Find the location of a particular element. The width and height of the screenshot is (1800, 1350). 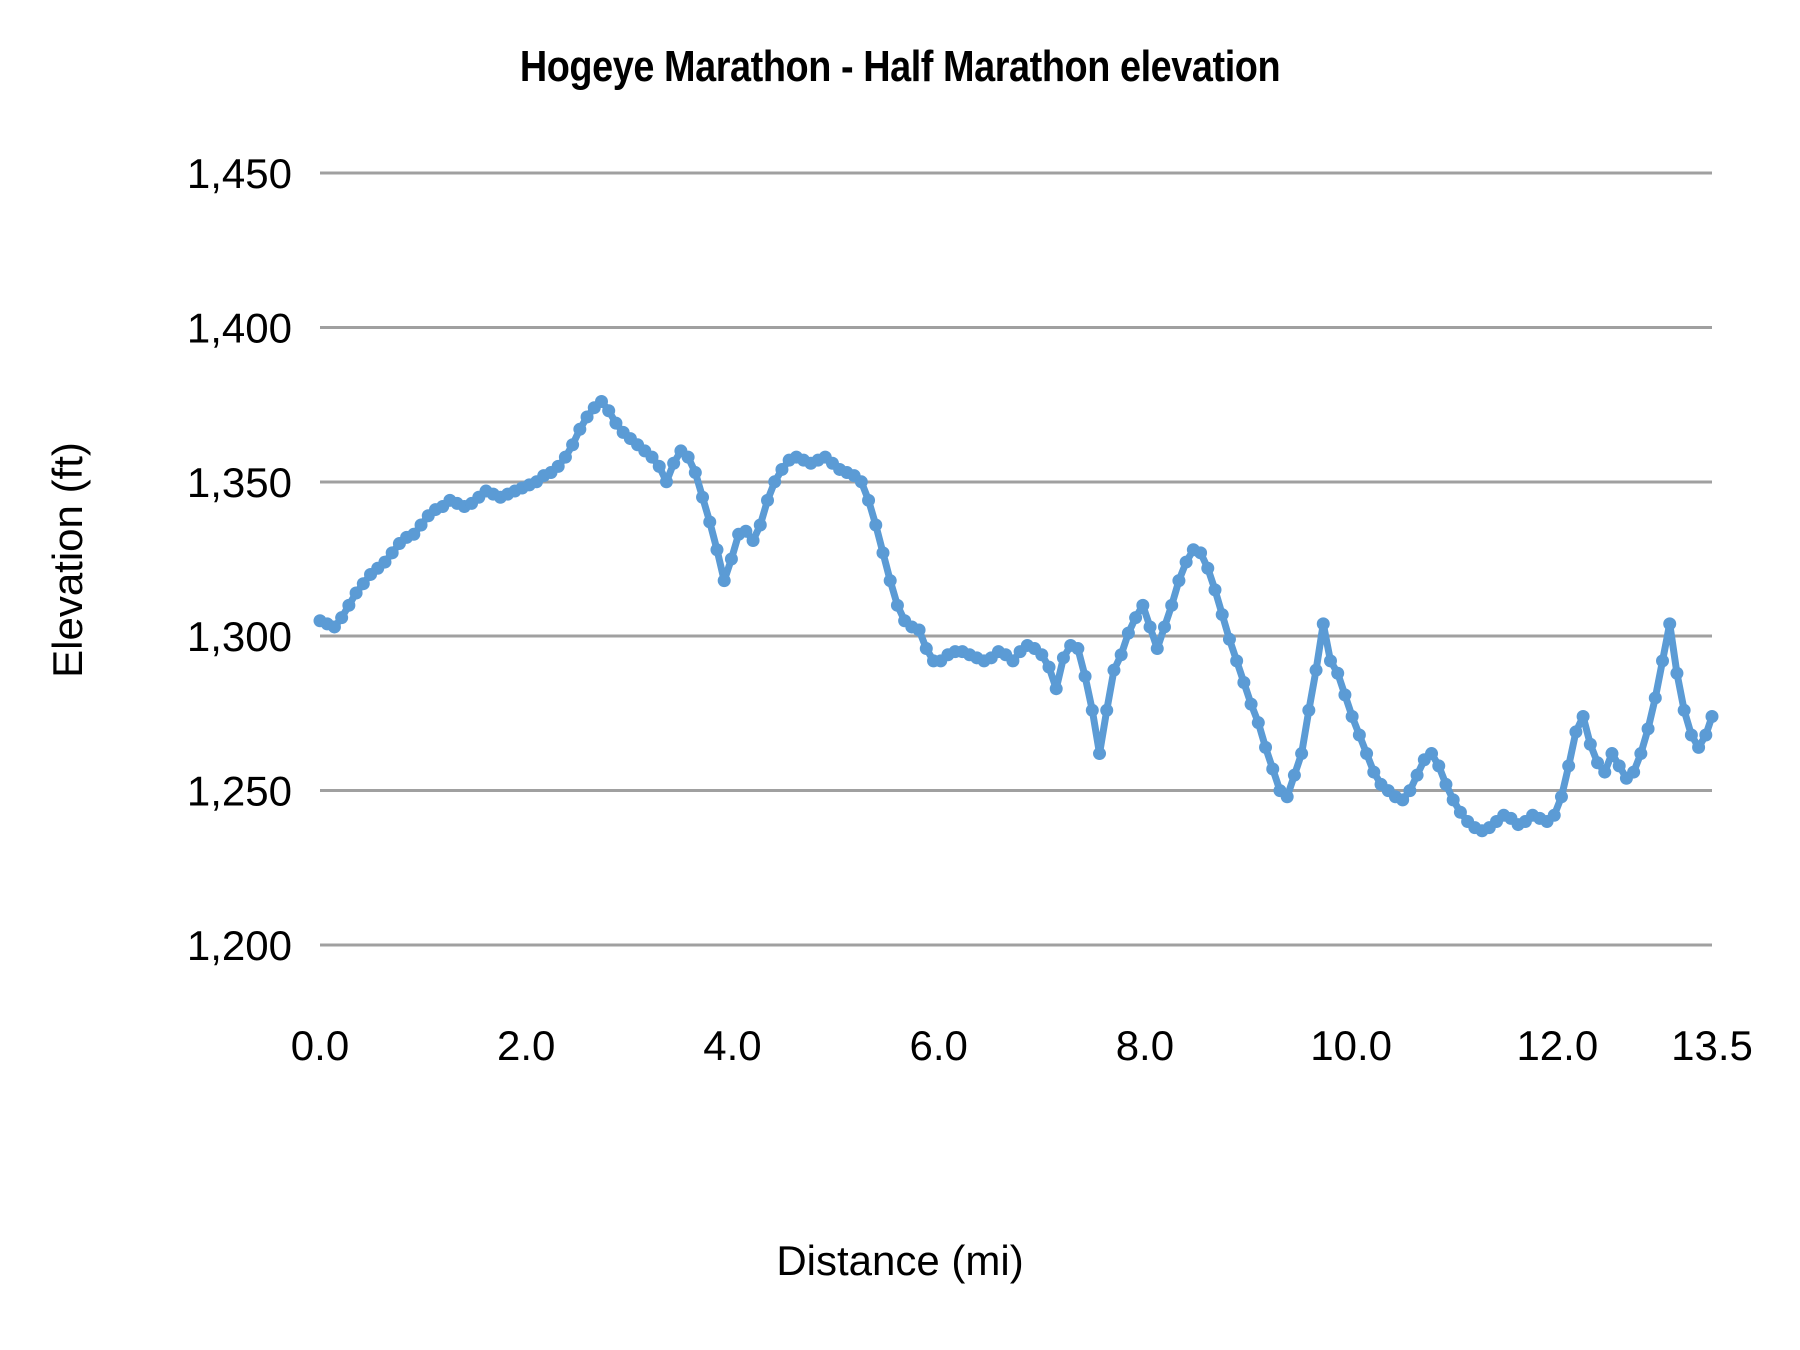

y-tick-label: 1,300 is located at coordinates (239, 636).